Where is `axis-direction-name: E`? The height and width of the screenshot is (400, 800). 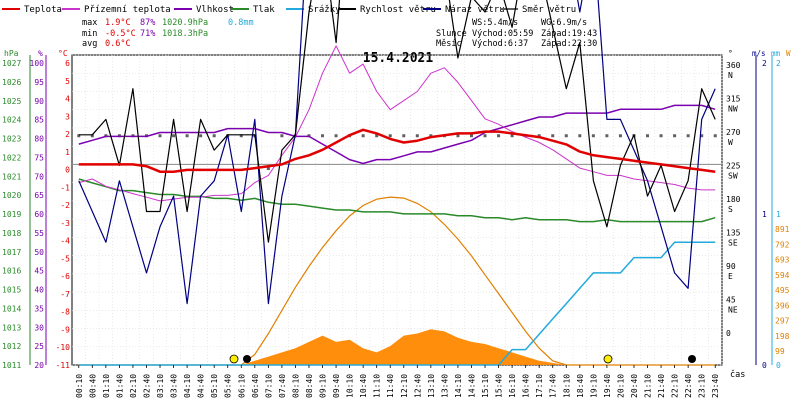
axis-direction-name: E is located at coordinates (730, 276).